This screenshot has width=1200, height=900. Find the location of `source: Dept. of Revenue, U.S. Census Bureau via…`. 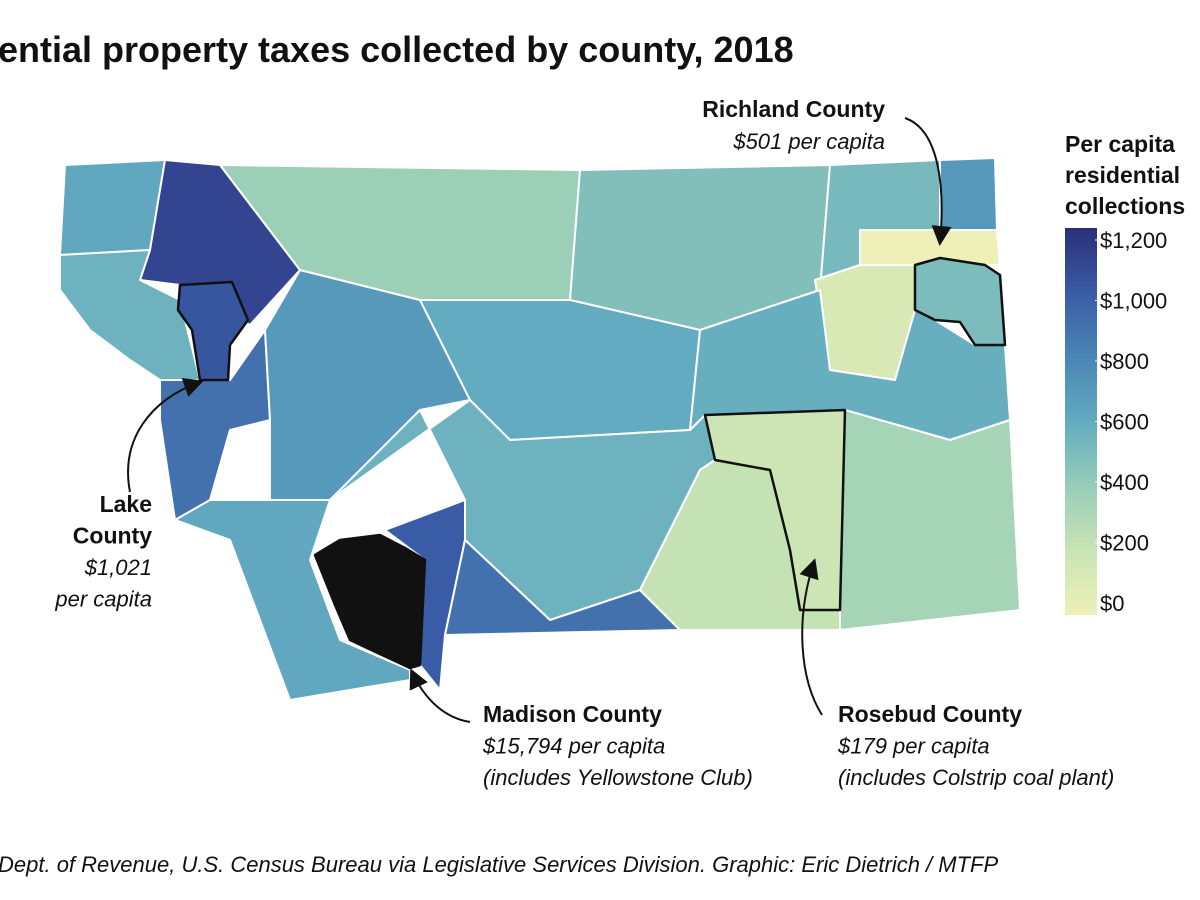

source: Dept. of Revenue, U.S. Census Bureau via… is located at coordinates (499, 864).